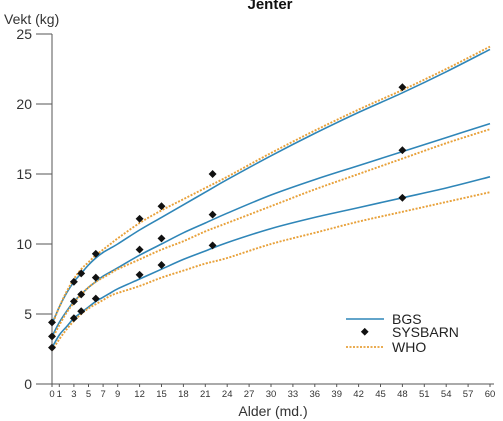 The width and height of the screenshot is (503, 421). Describe the element at coordinates (102, 394) in the screenshot. I see `x-tick-label: 7` at that location.